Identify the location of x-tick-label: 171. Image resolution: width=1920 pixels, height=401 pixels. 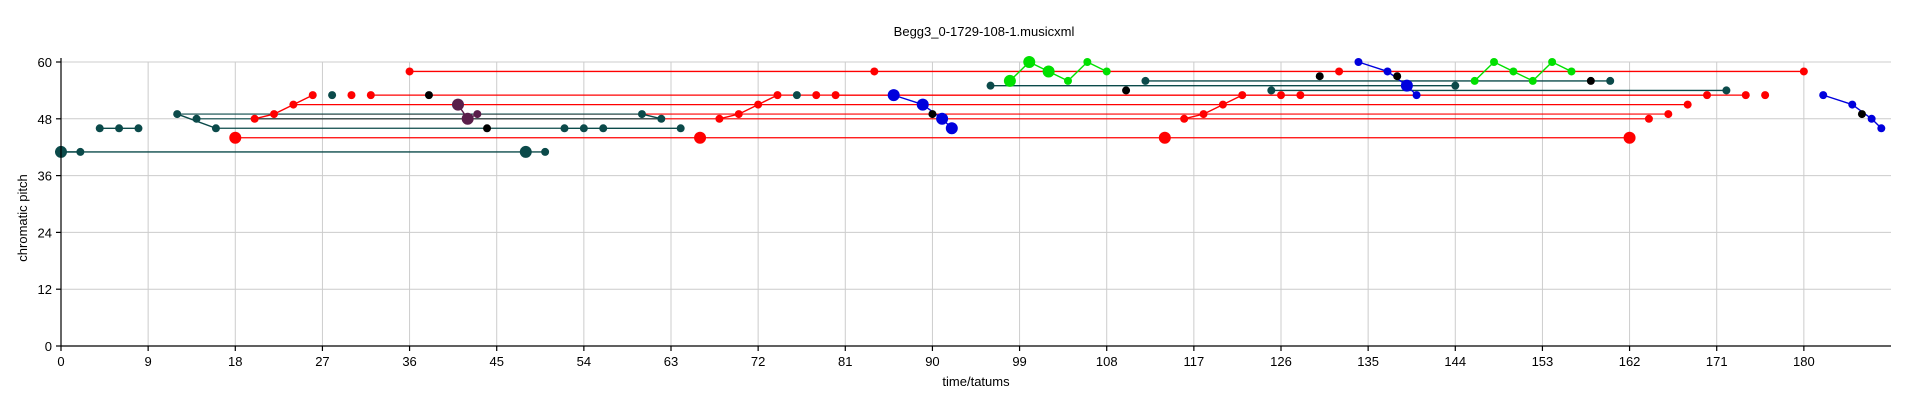
(1717, 361).